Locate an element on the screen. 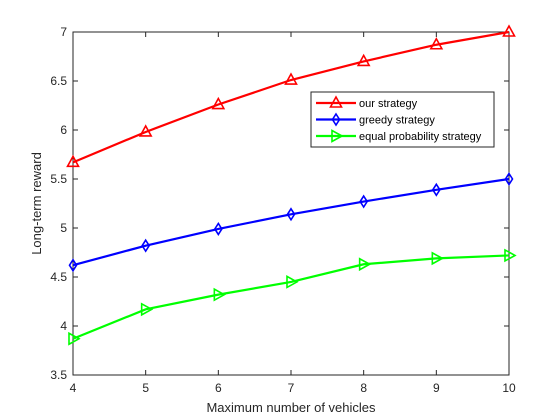  y-tick-label: 6.5 is located at coordinates (58, 81).